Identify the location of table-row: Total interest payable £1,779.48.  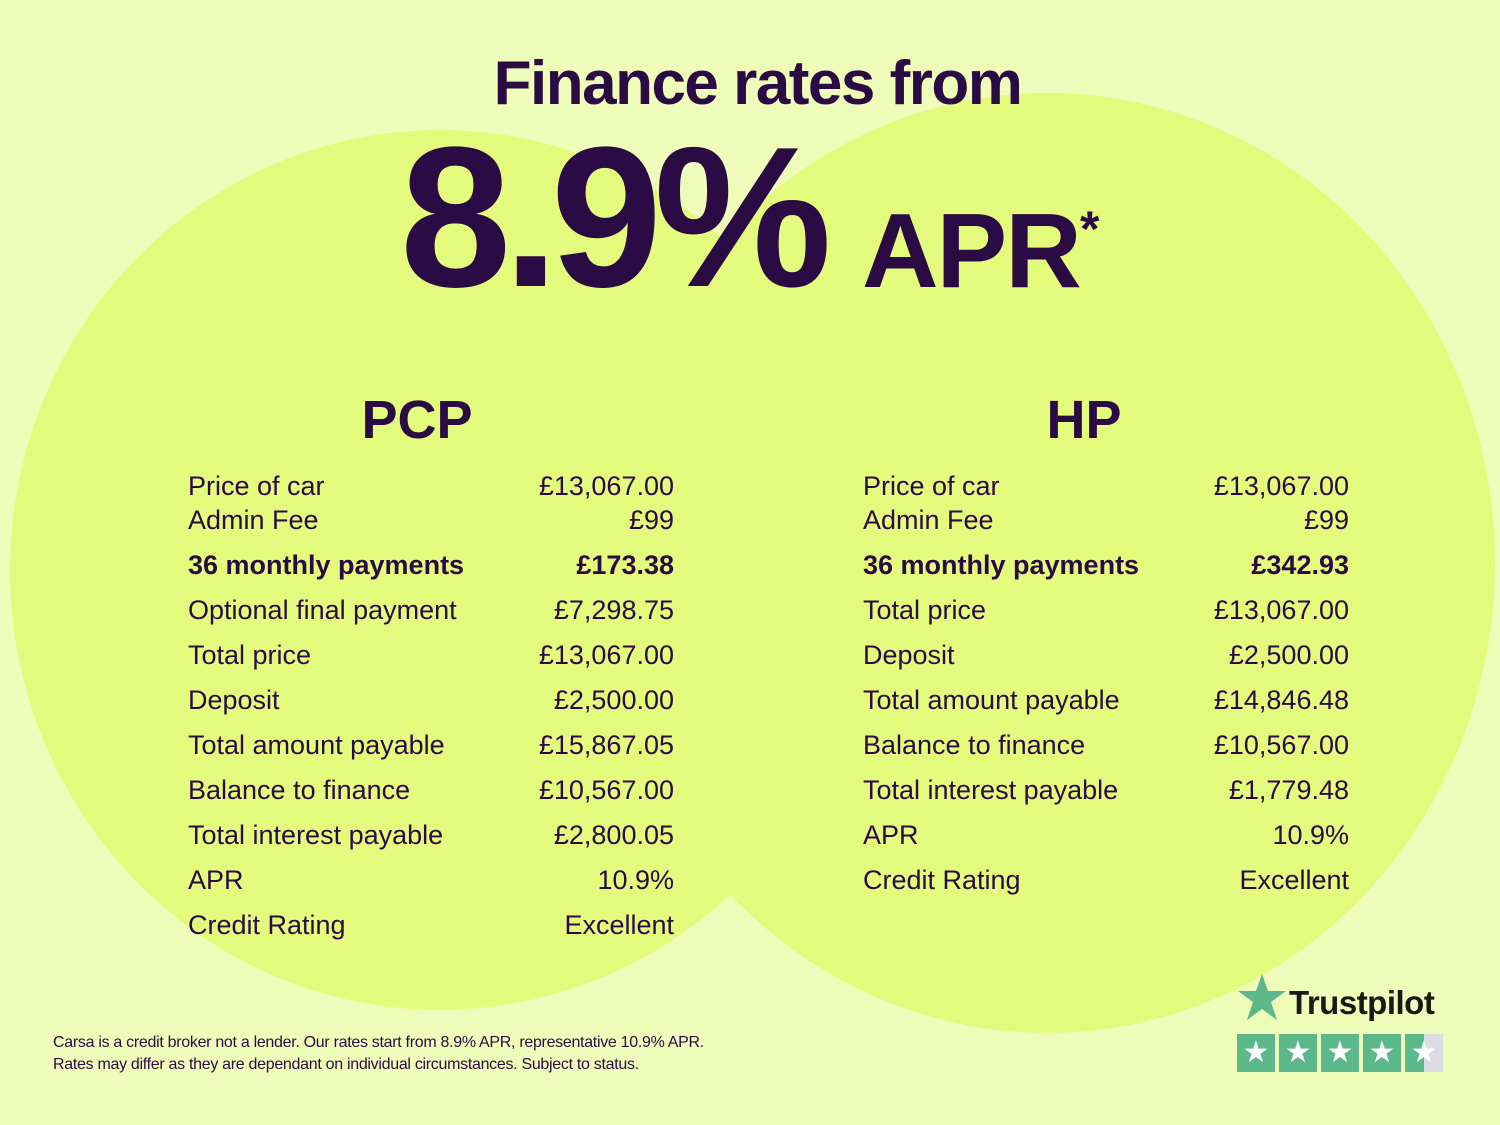
(1106, 797).